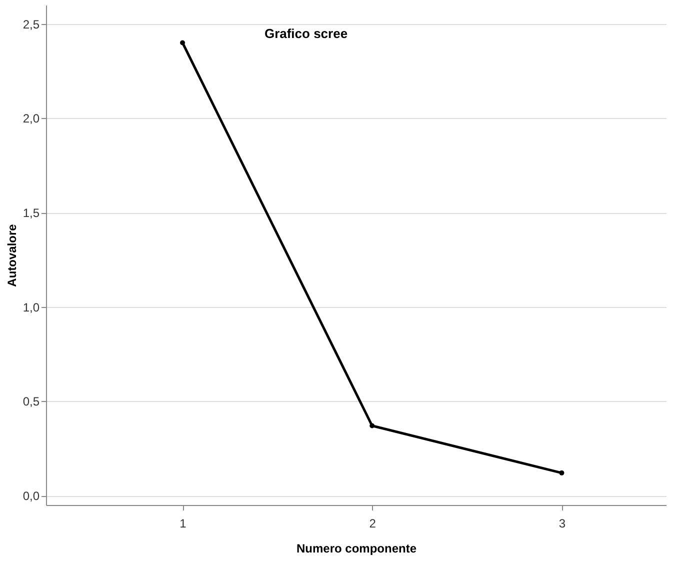 This screenshot has width=699, height=586. Describe the element at coordinates (562, 523) in the screenshot. I see `x-tick-label: 3` at that location.